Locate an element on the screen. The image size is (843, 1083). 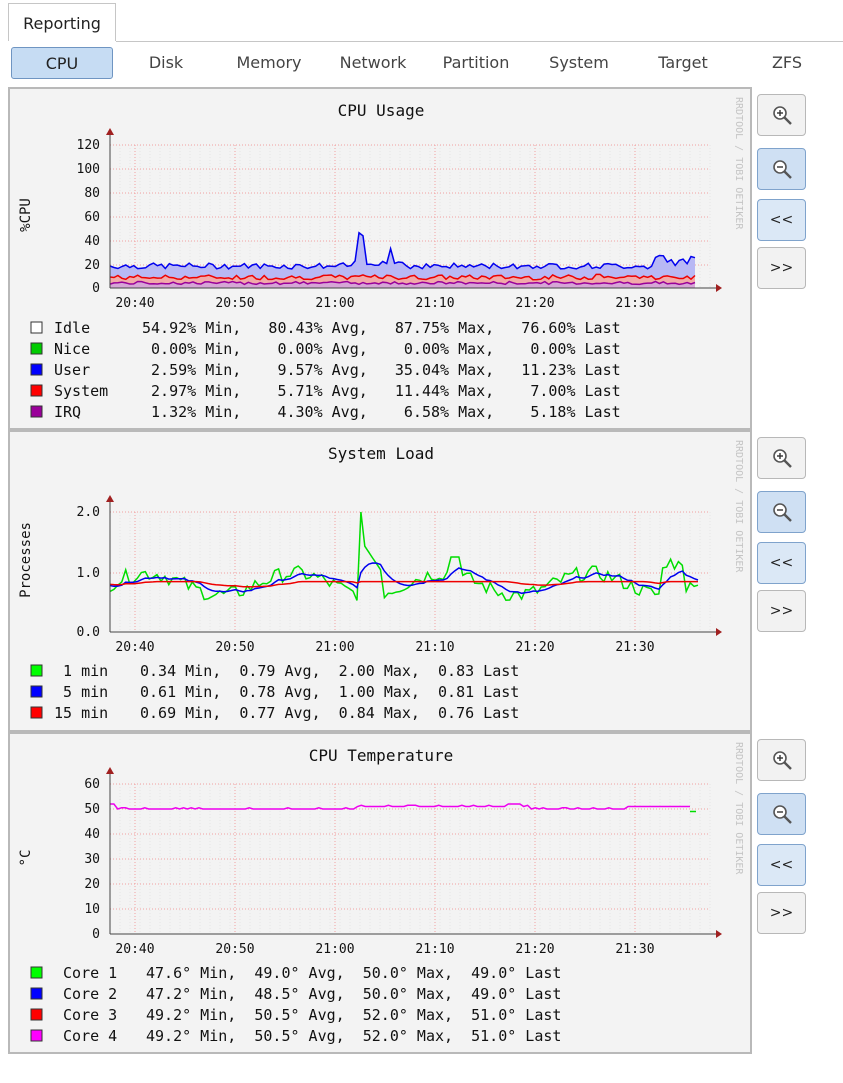
subtab-system: System is located at coordinates (579, 62).